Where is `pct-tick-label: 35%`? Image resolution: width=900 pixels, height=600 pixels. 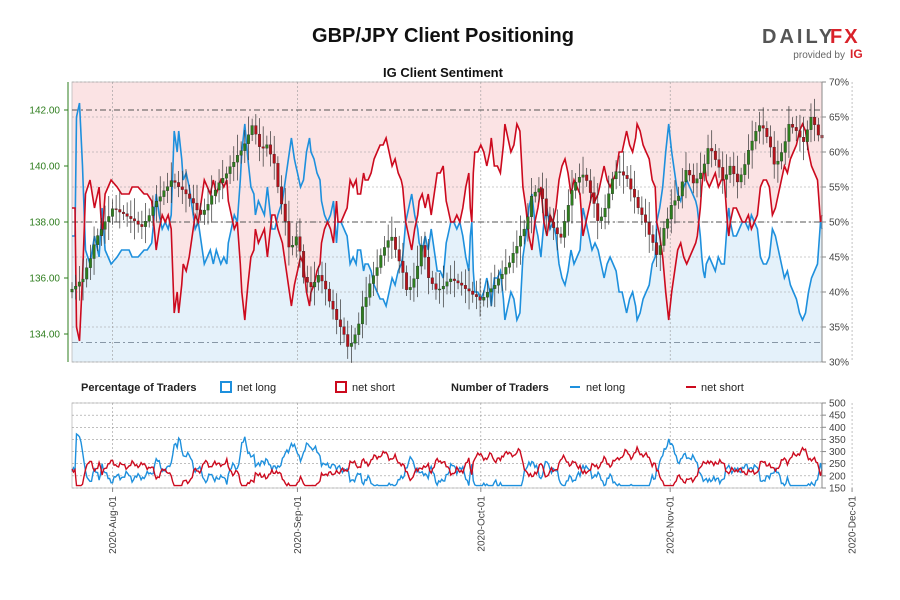 pct-tick-label: 35% is located at coordinates (839, 328).